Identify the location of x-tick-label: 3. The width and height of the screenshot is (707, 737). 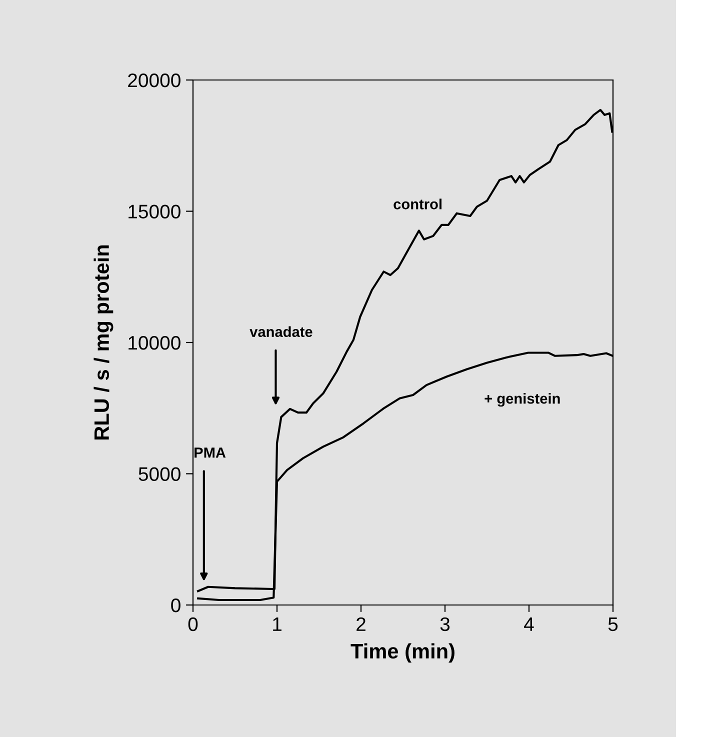
(445, 624).